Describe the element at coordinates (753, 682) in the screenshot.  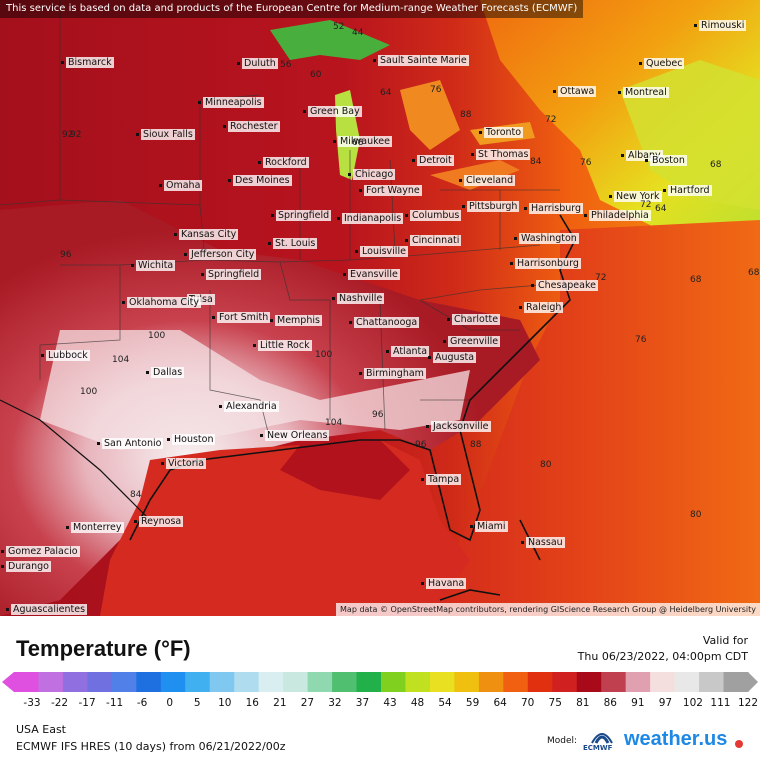
I see `colorbar-arrow-right` at that location.